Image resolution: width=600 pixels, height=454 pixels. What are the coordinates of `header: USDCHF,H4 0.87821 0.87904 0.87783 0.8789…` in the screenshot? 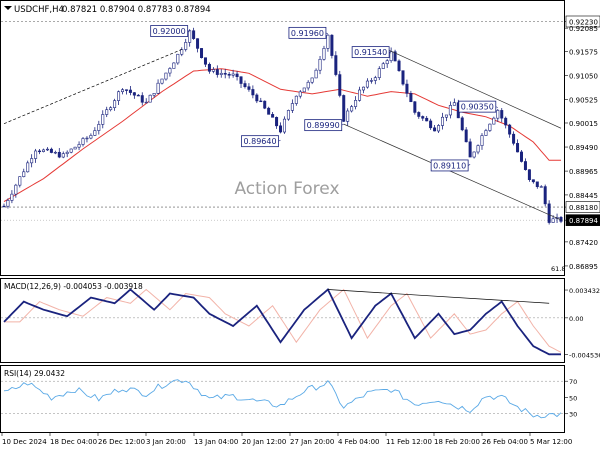 It's located at (107, 10).